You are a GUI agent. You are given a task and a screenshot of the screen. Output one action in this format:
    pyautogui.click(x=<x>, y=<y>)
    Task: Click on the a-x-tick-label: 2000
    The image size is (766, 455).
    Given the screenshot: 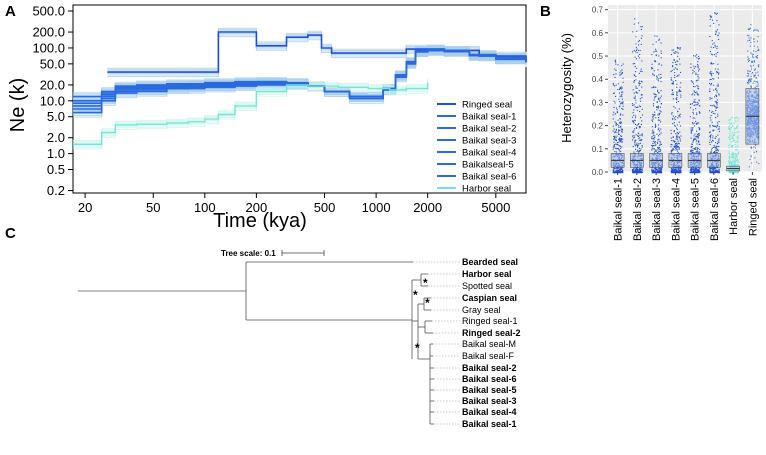 What is the action you would take?
    pyautogui.click(x=427, y=207)
    